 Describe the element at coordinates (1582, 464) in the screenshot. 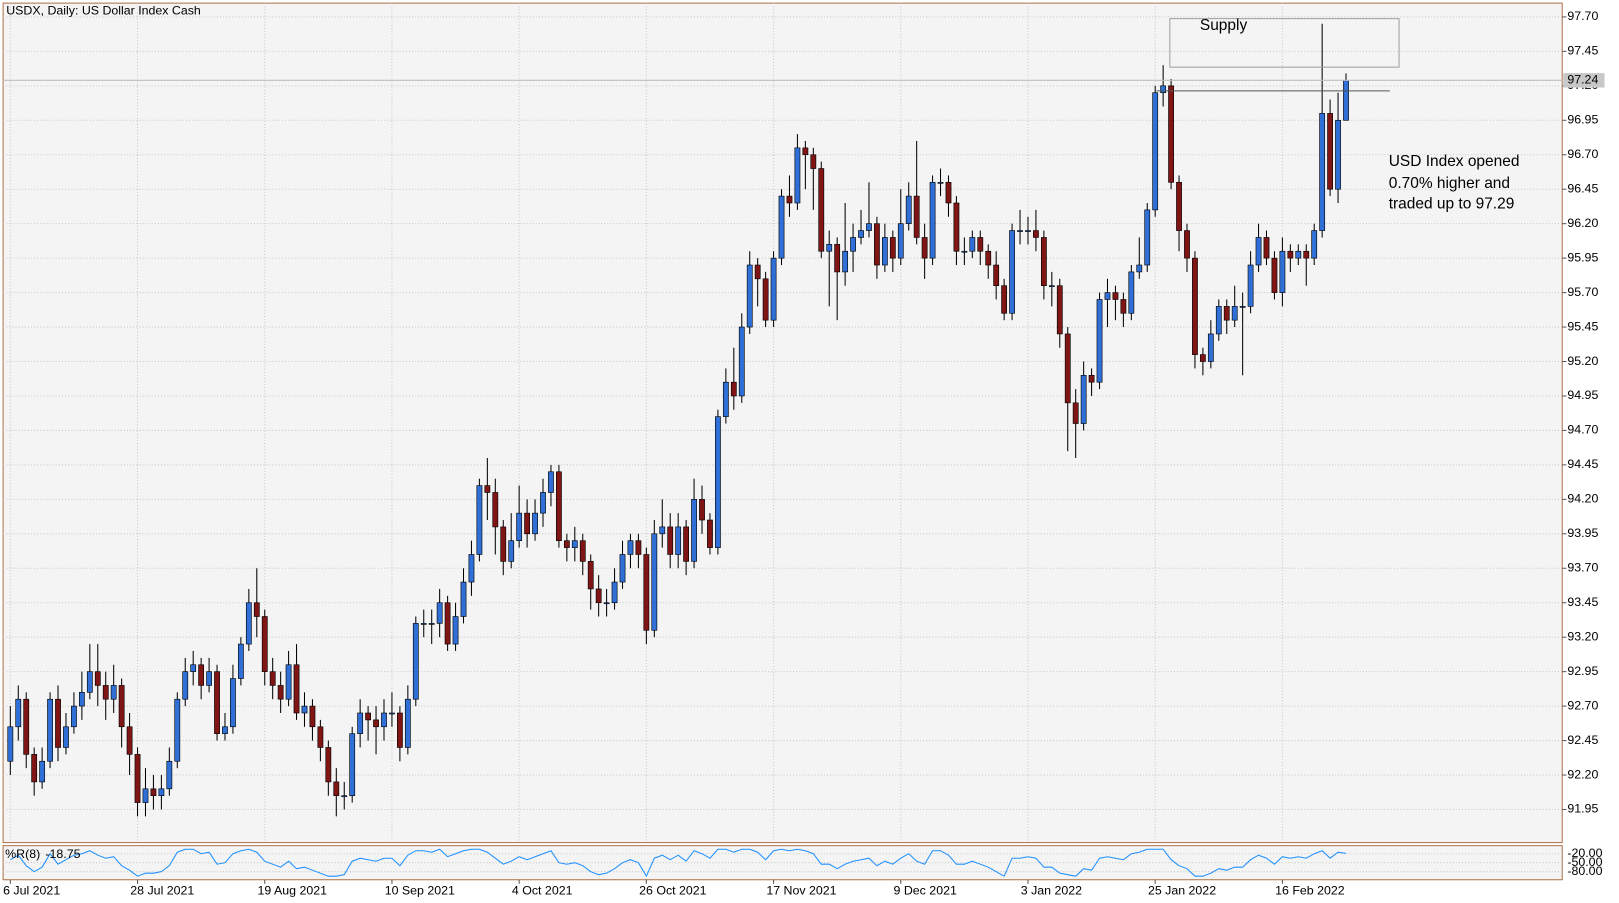

I see `y-tick-label: 94.45` at that location.